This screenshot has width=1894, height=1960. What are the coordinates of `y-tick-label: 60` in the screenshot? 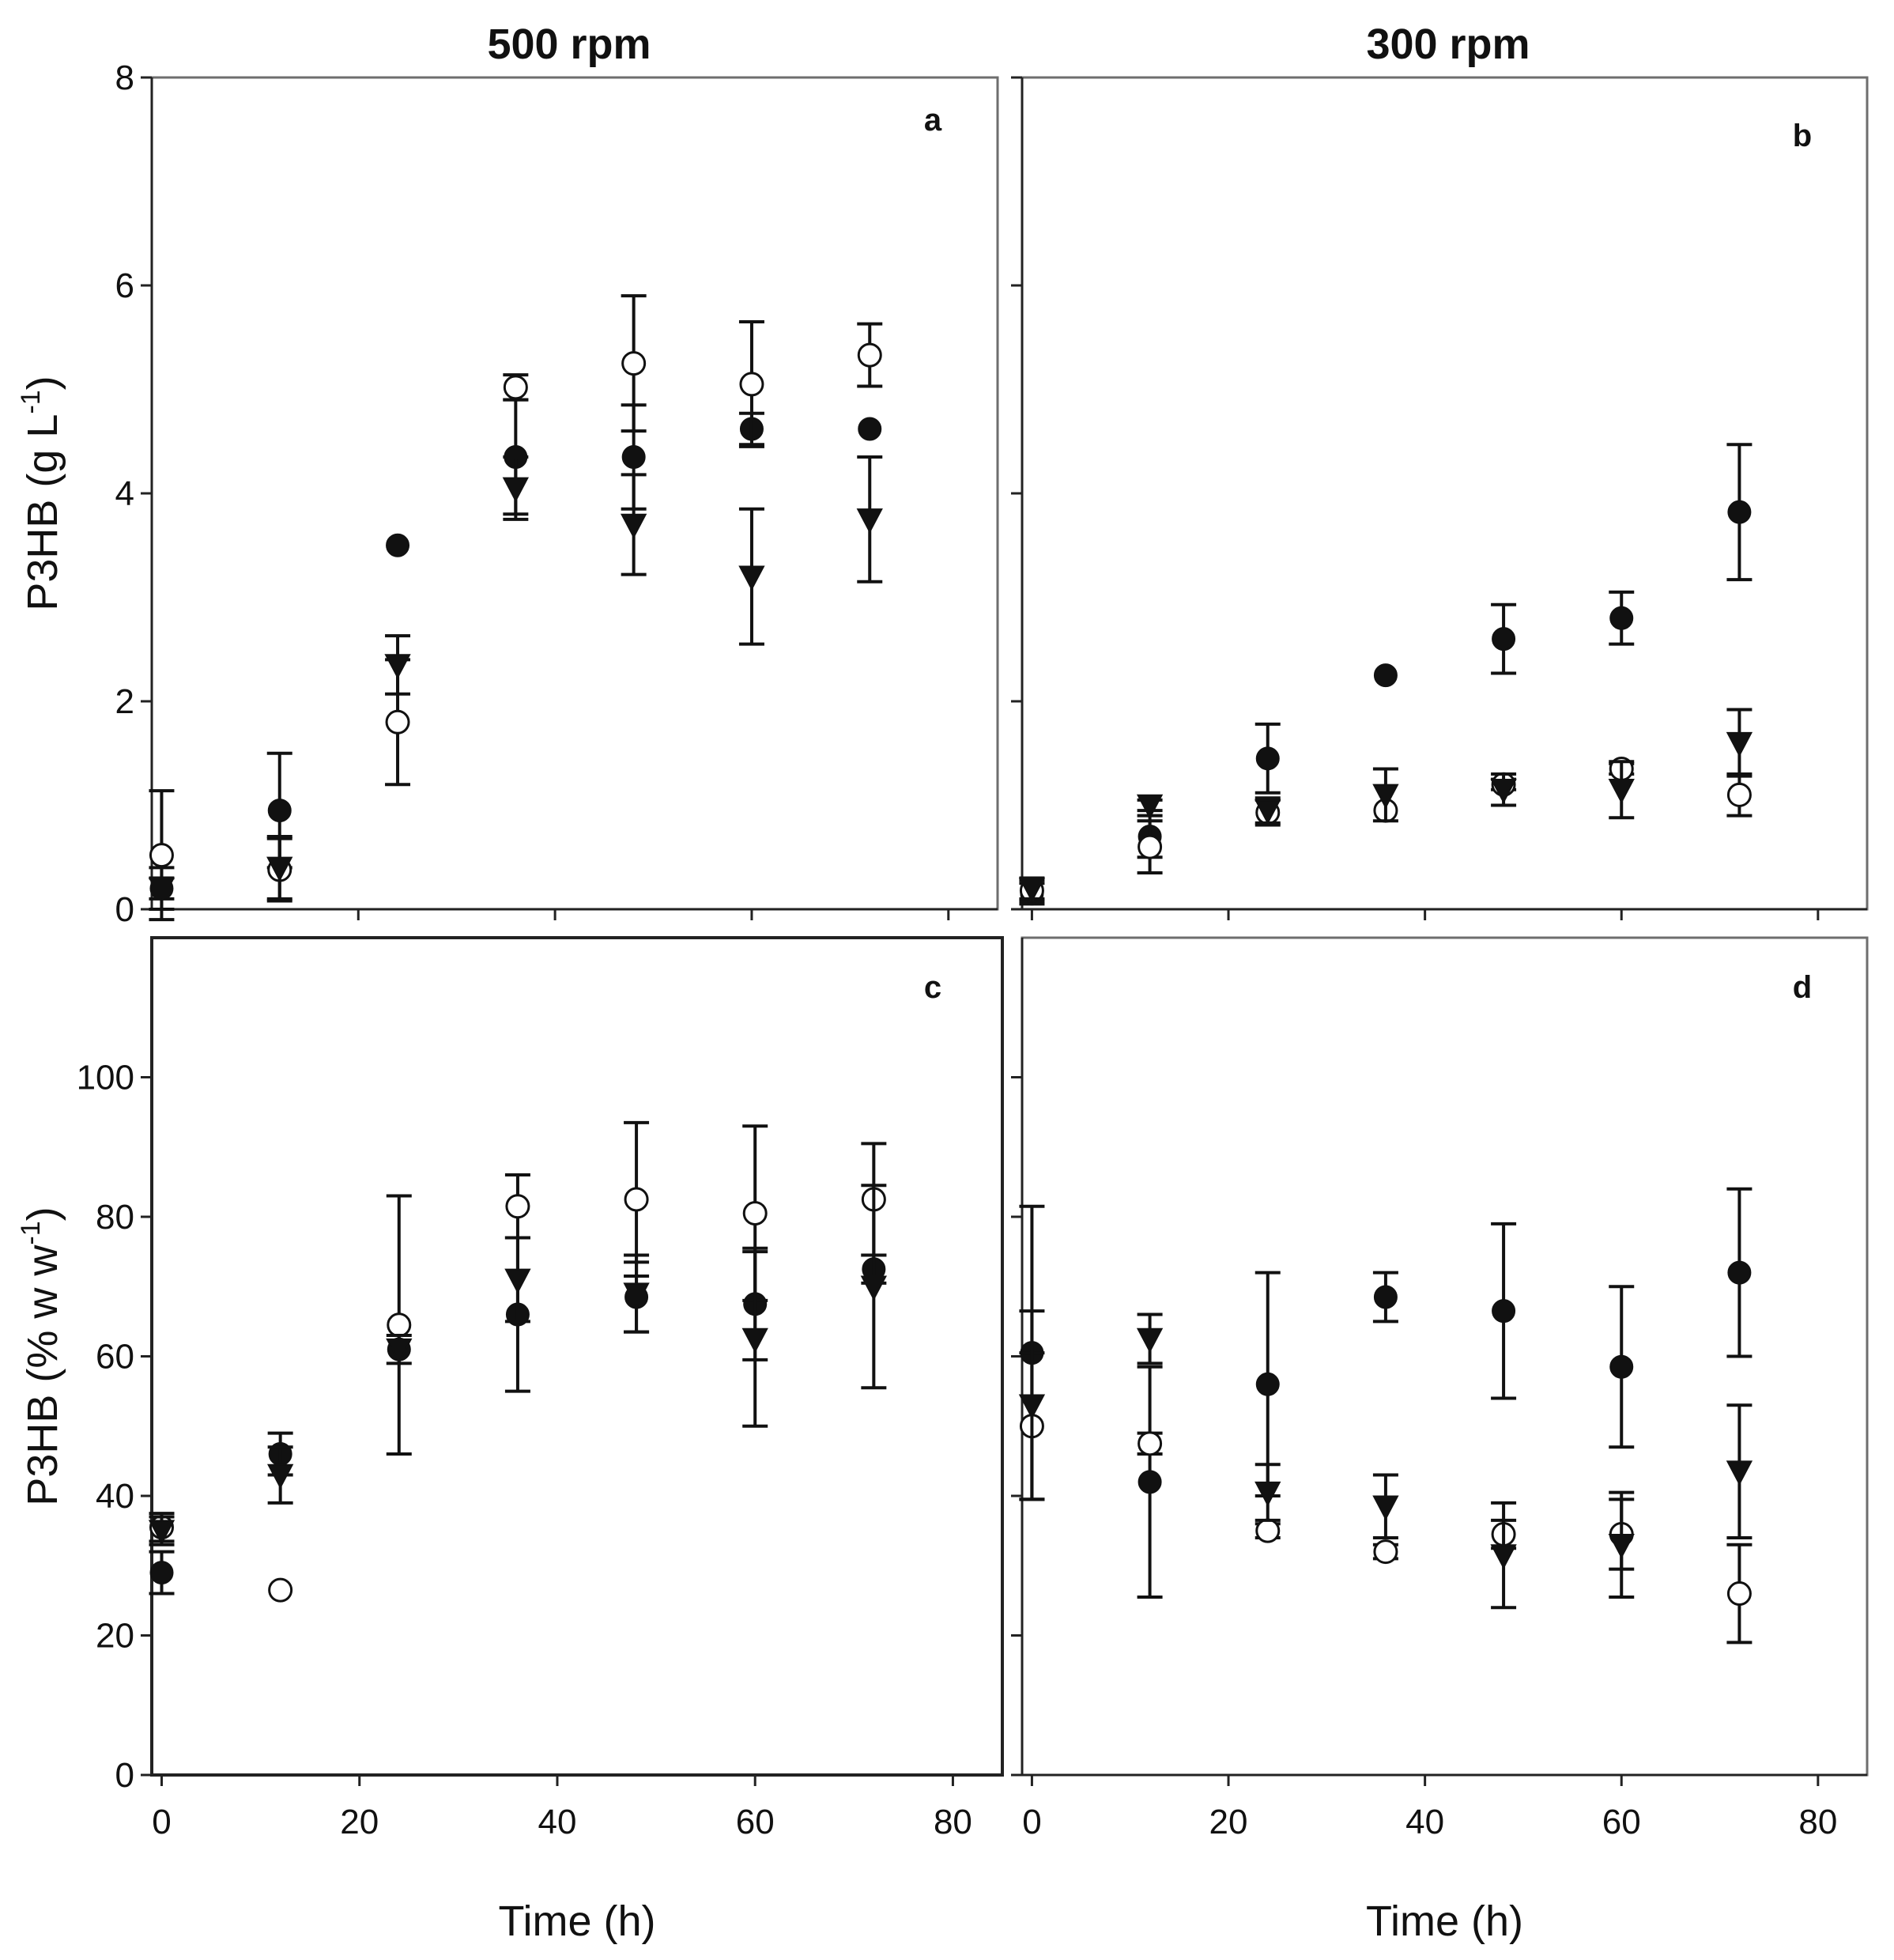 It's located at (115, 1357).